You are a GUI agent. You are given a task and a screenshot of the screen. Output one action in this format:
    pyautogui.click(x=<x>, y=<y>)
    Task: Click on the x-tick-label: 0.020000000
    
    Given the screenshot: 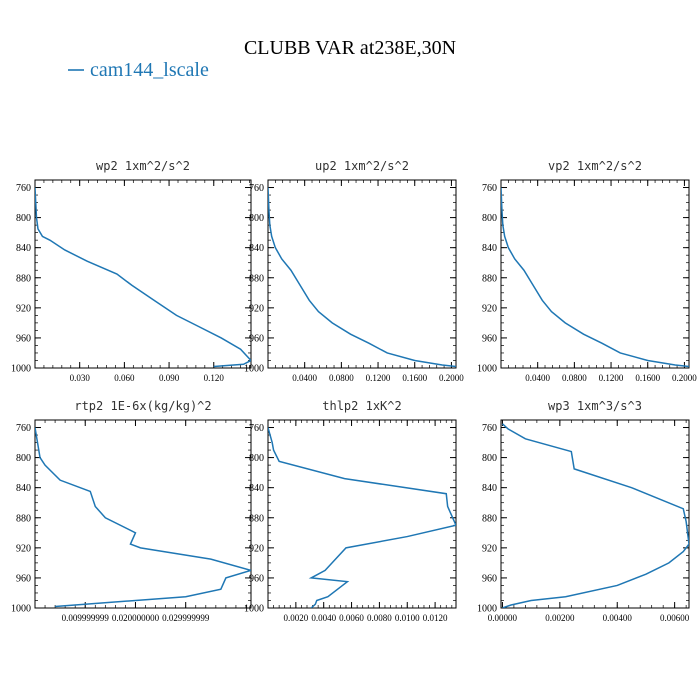 What is the action you would take?
    pyautogui.click(x=136, y=618)
    